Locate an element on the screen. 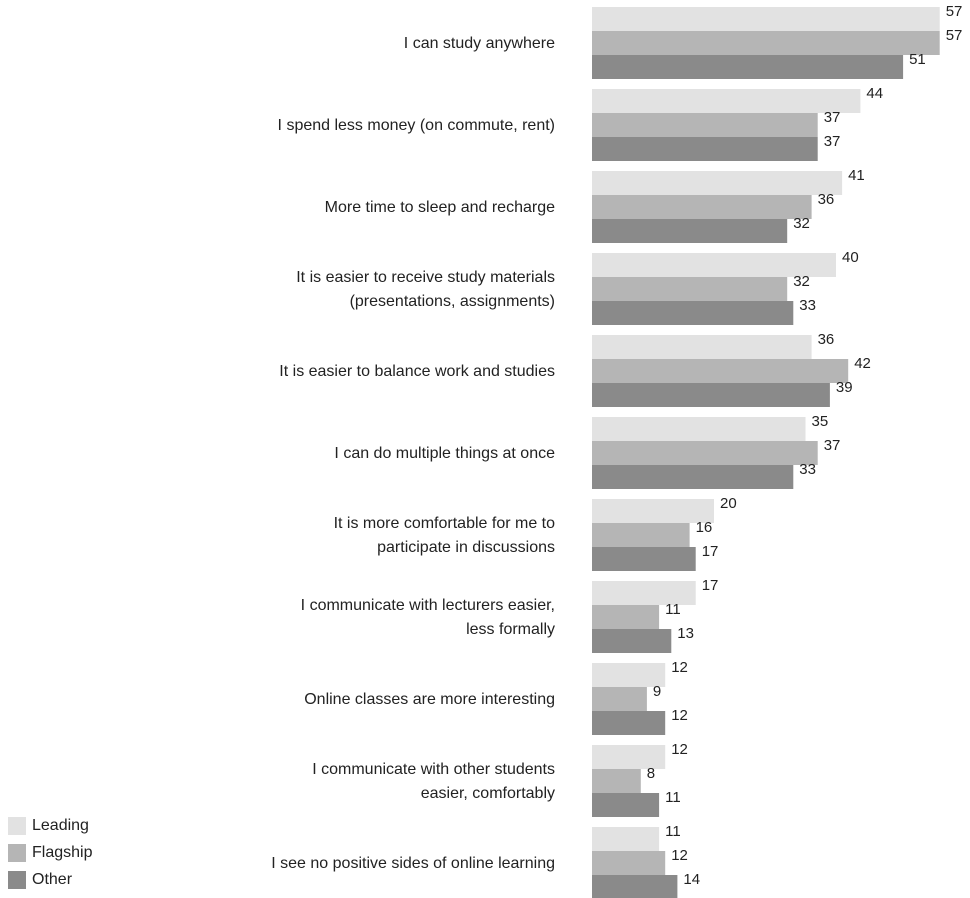  legend-item-other: Other is located at coordinates (50, 879).